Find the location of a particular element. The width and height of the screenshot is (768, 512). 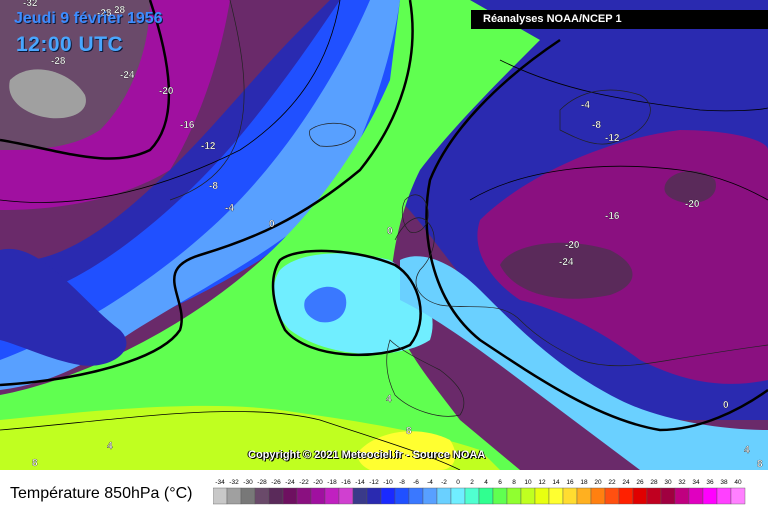

scale-tick-label: -26 is located at coordinates (276, 482).